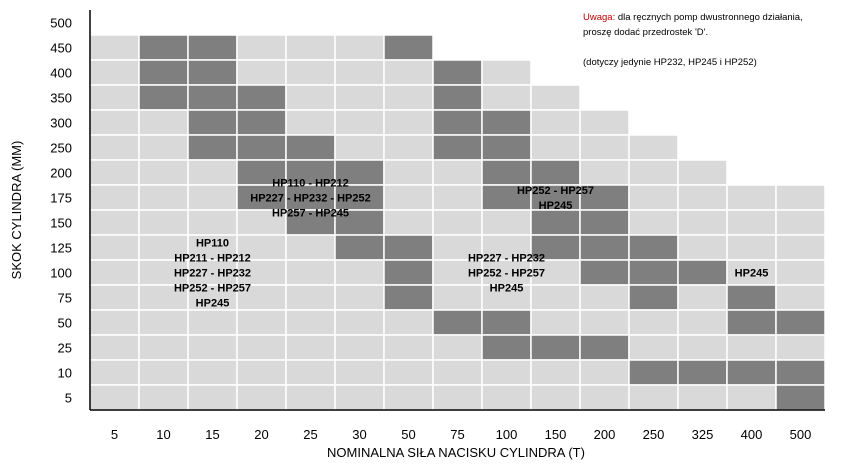 Image resolution: width=844 pixels, height=466 pixels. Describe the element at coordinates (61, 98) in the screenshot. I see `y-tick-label: 350` at that location.